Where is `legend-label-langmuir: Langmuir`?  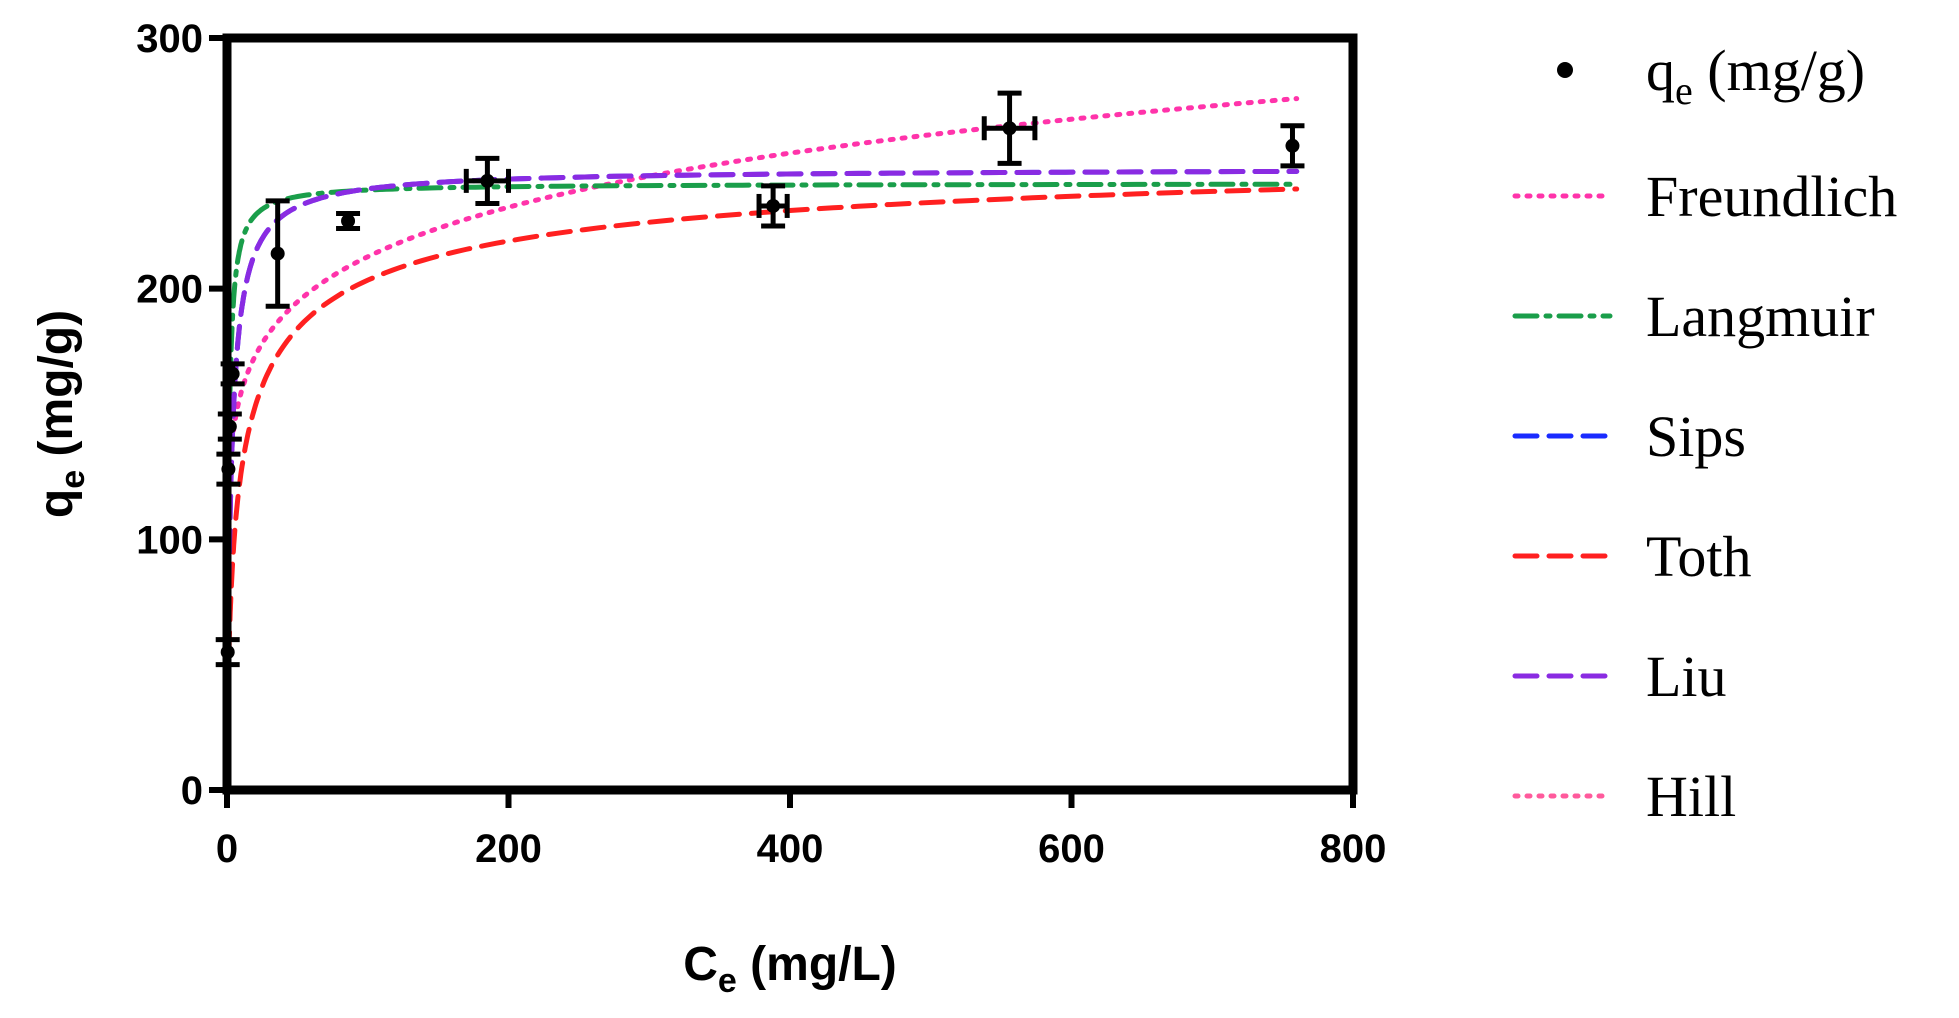
legend-label-langmuir: Langmuir is located at coordinates (1760, 316).